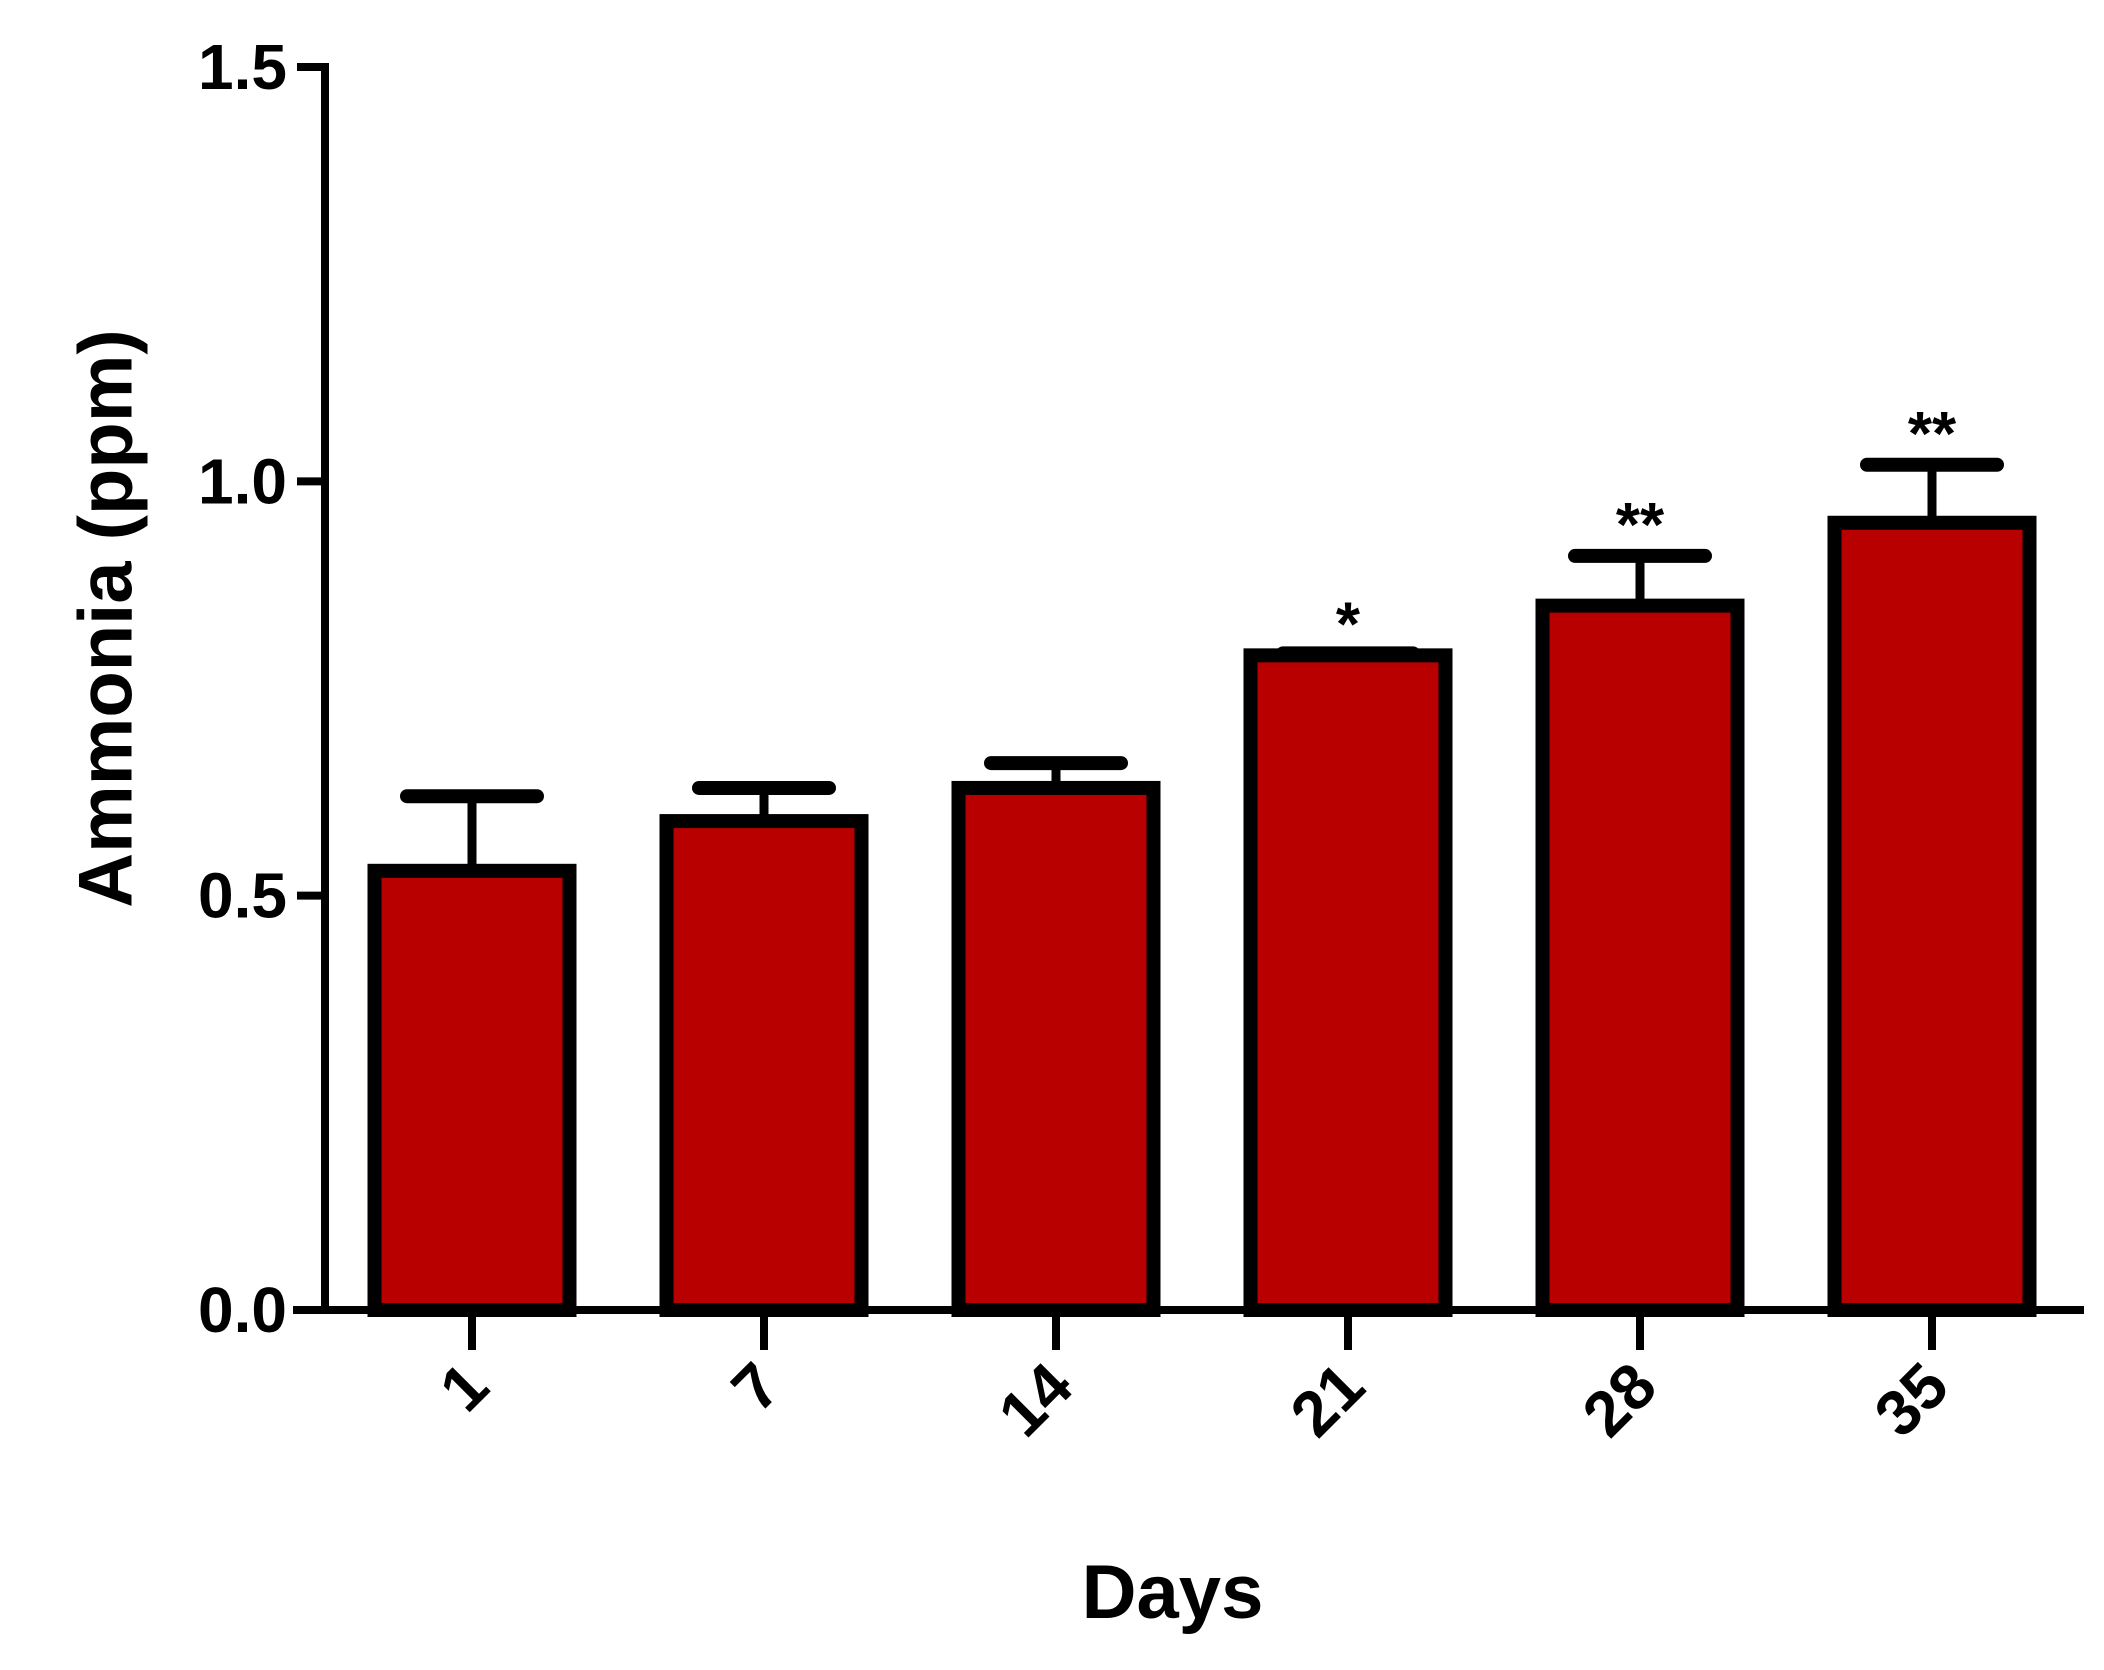  Describe the element at coordinates (1327, 1399) in the screenshot. I see `x-tick-label: 21` at that location.